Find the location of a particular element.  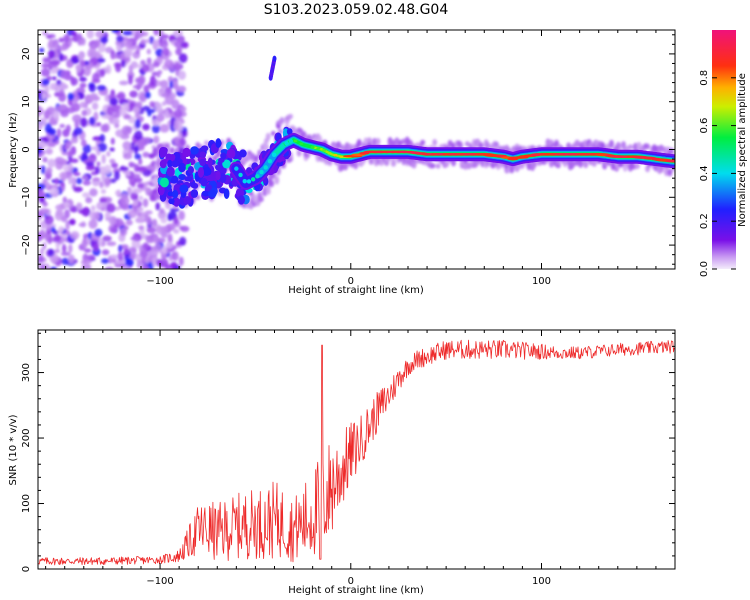

spectrogram-noise-region is located at coordinates (114, 149).